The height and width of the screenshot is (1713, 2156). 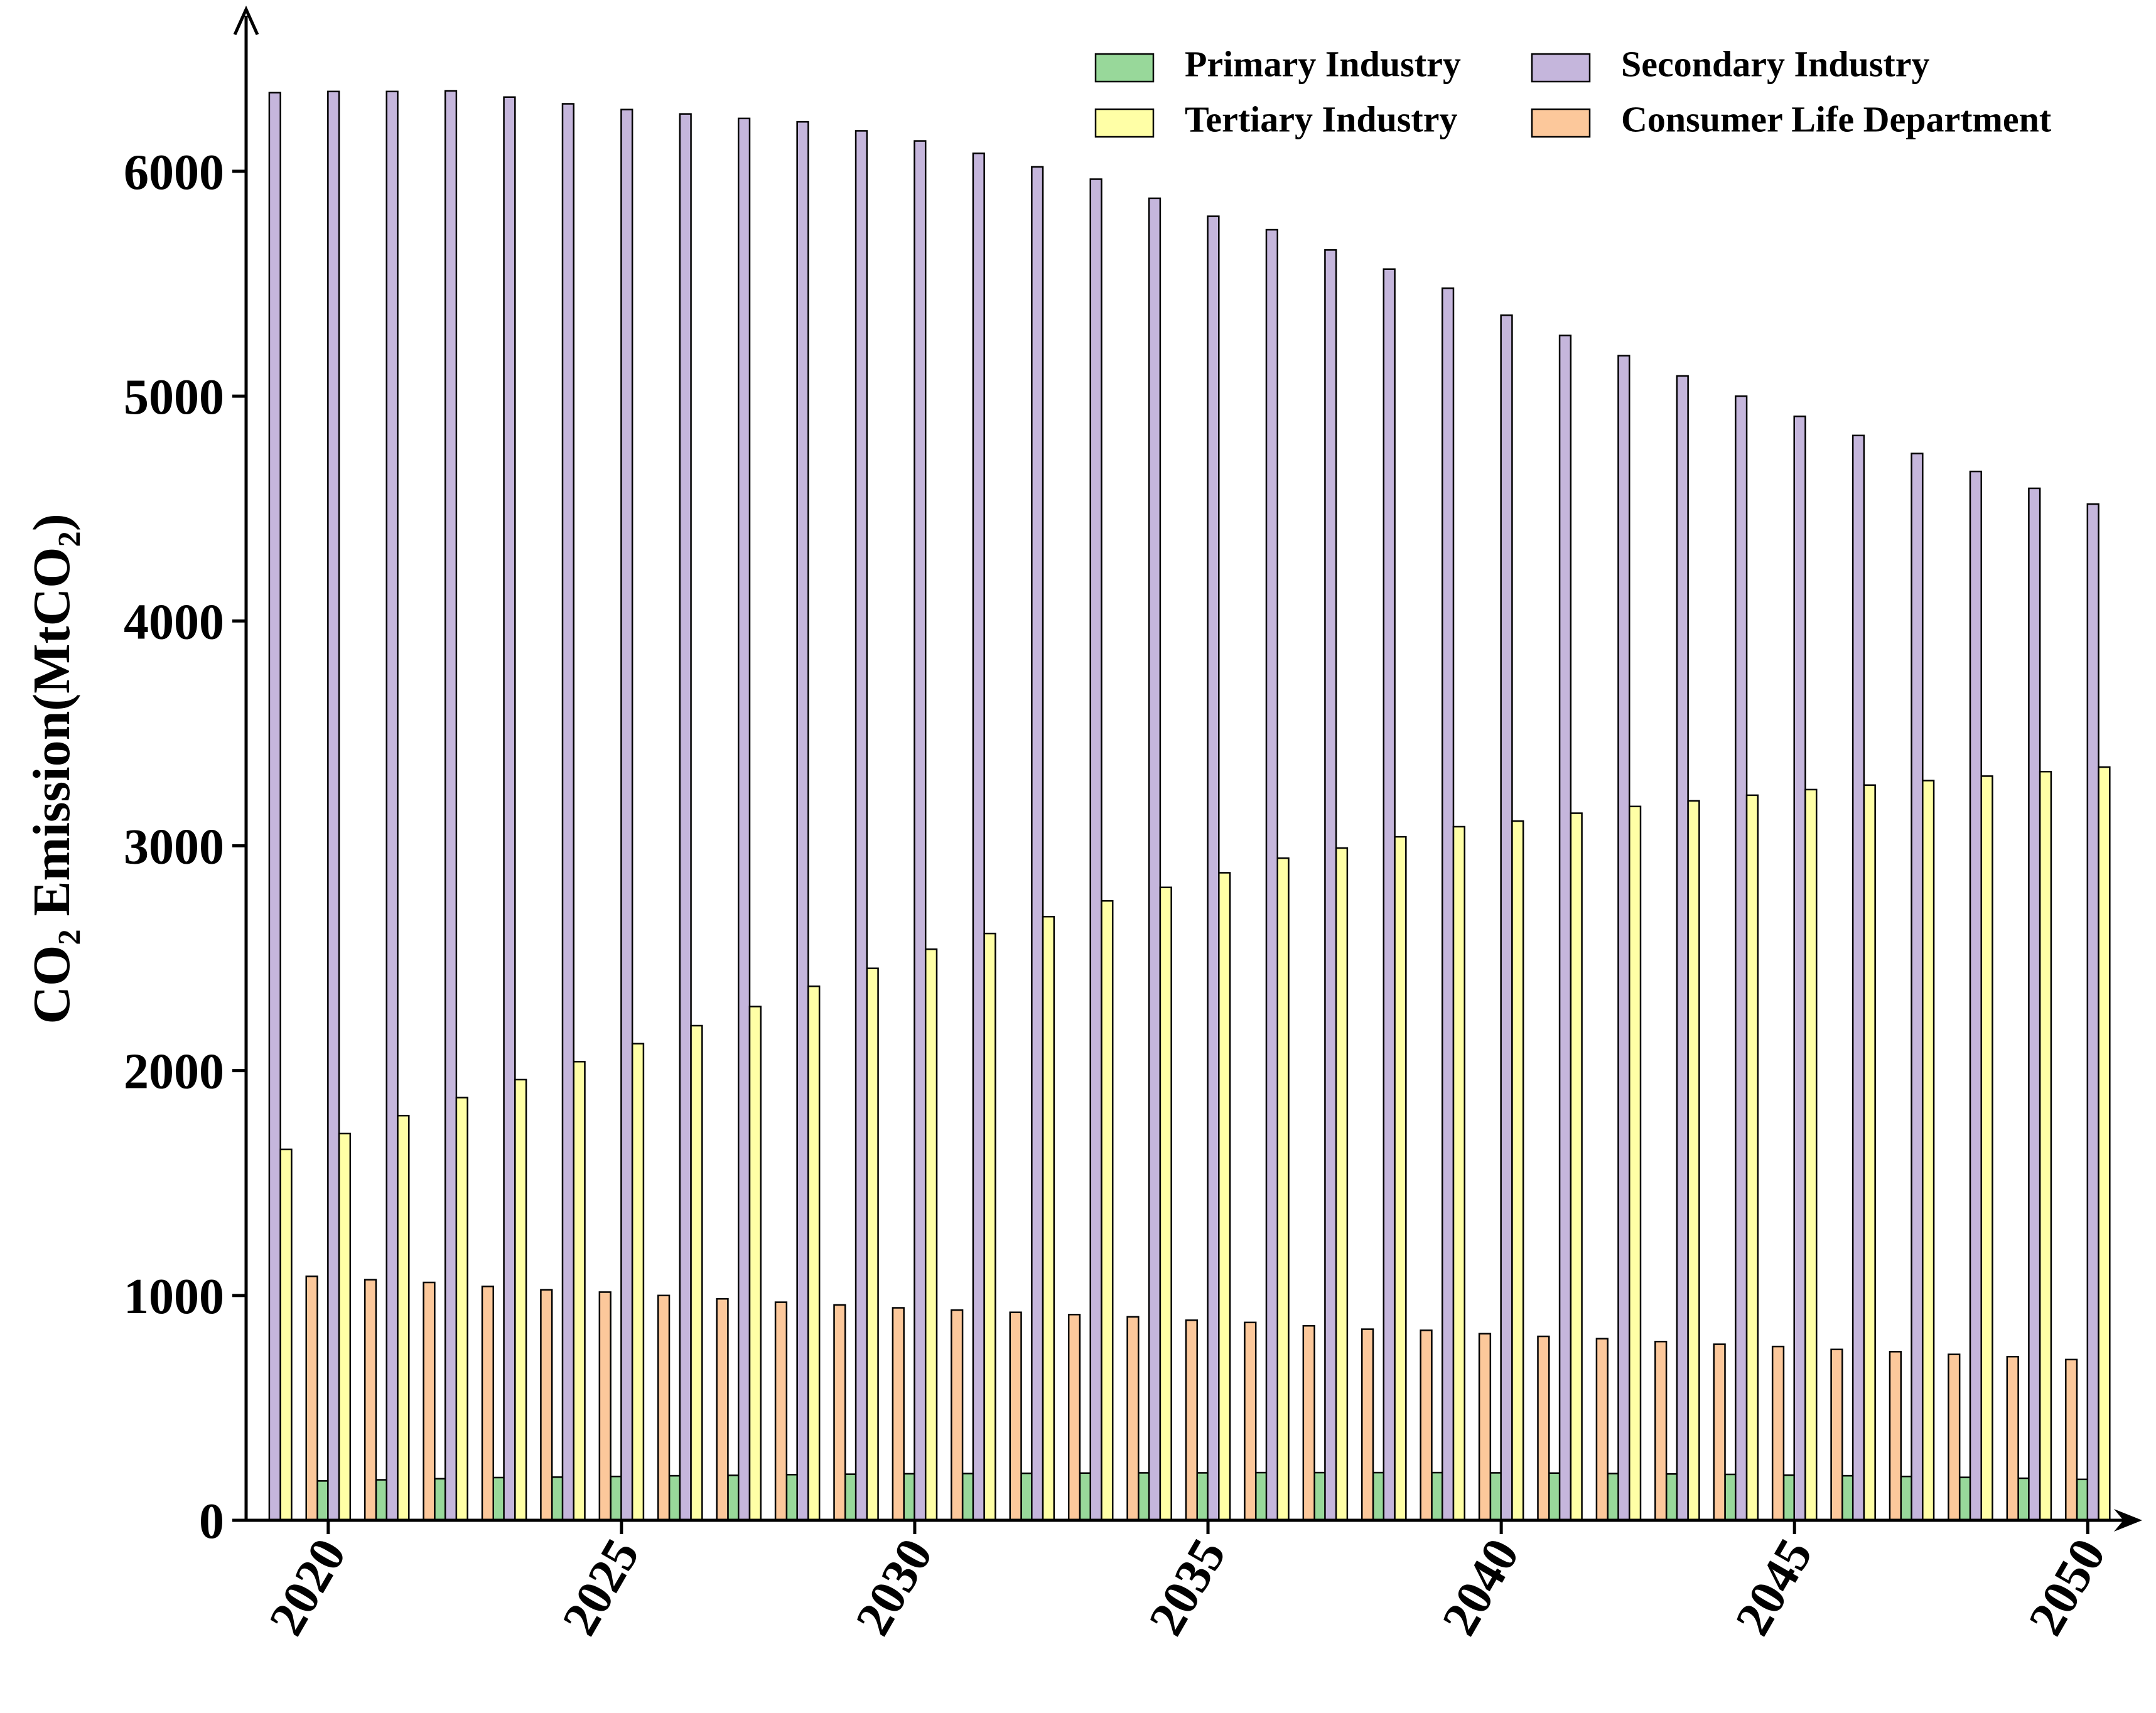 I want to click on y-tick-label: 0, so click(x=212, y=1522).